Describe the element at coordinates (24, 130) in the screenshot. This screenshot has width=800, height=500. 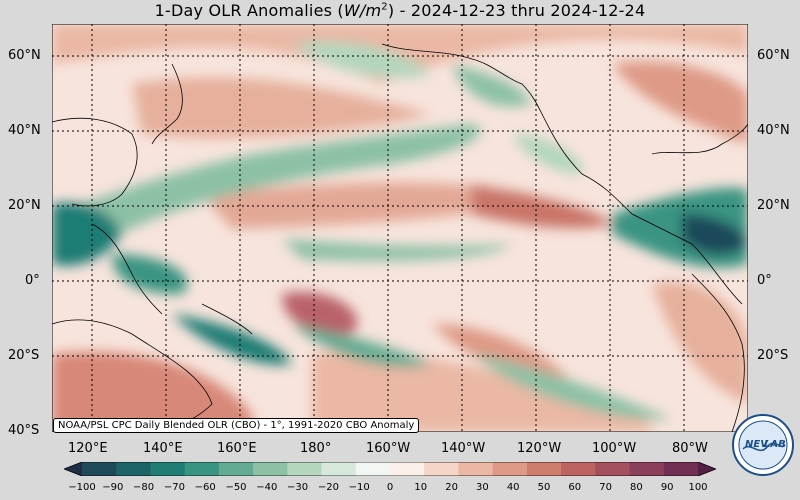
I see `lat-label-left: 40°N` at that location.